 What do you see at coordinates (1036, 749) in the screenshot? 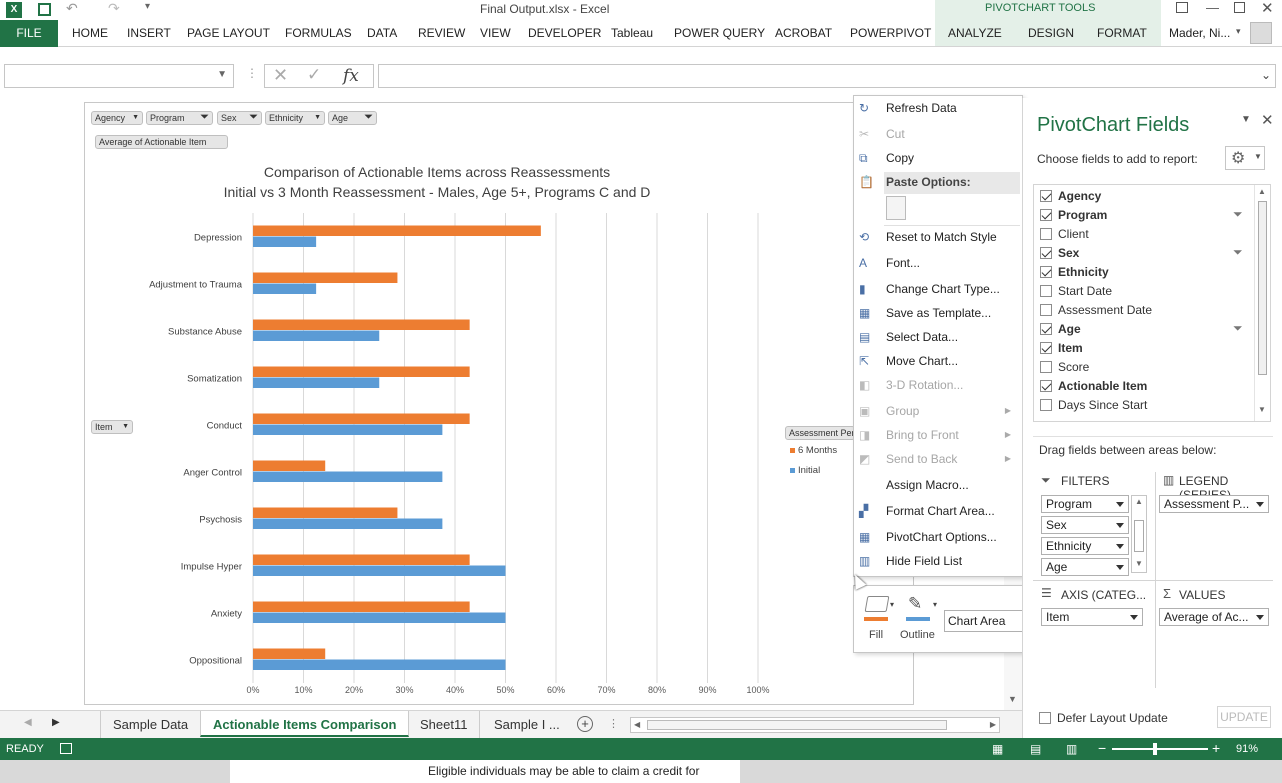
I see `page-layout-view-icon: ▤` at bounding box center [1036, 749].